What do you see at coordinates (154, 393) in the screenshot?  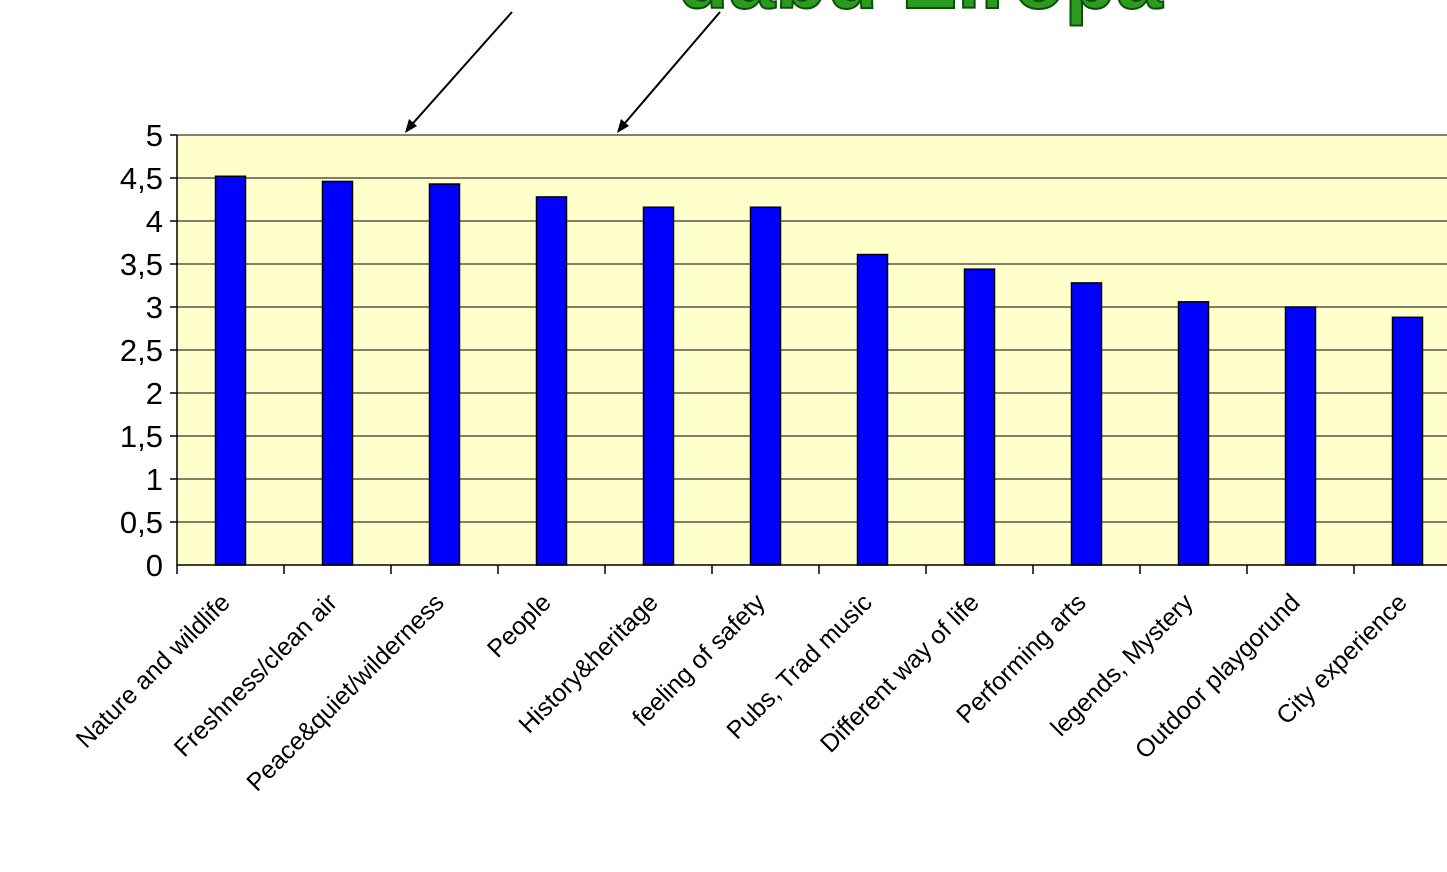 I see `y-tick-label: 2` at bounding box center [154, 393].